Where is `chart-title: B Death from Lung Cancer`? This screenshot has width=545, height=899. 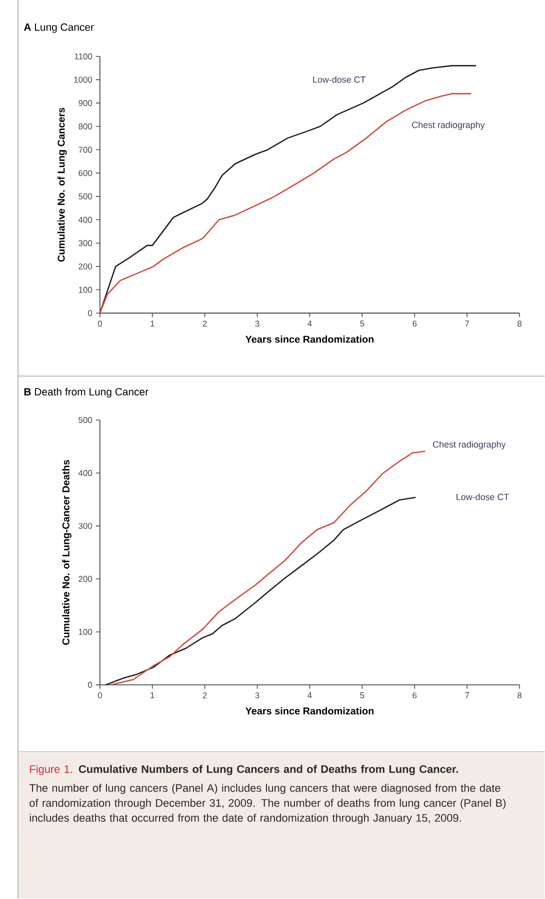
chart-title: B Death from Lung Cancer is located at coordinates (86, 393).